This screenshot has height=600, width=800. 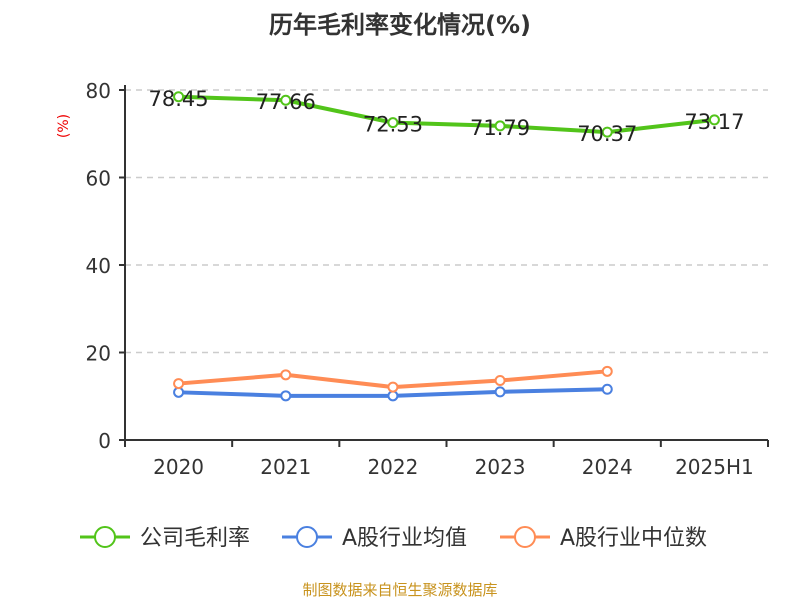 I want to click on data-label: 72.53, so click(x=393, y=125).